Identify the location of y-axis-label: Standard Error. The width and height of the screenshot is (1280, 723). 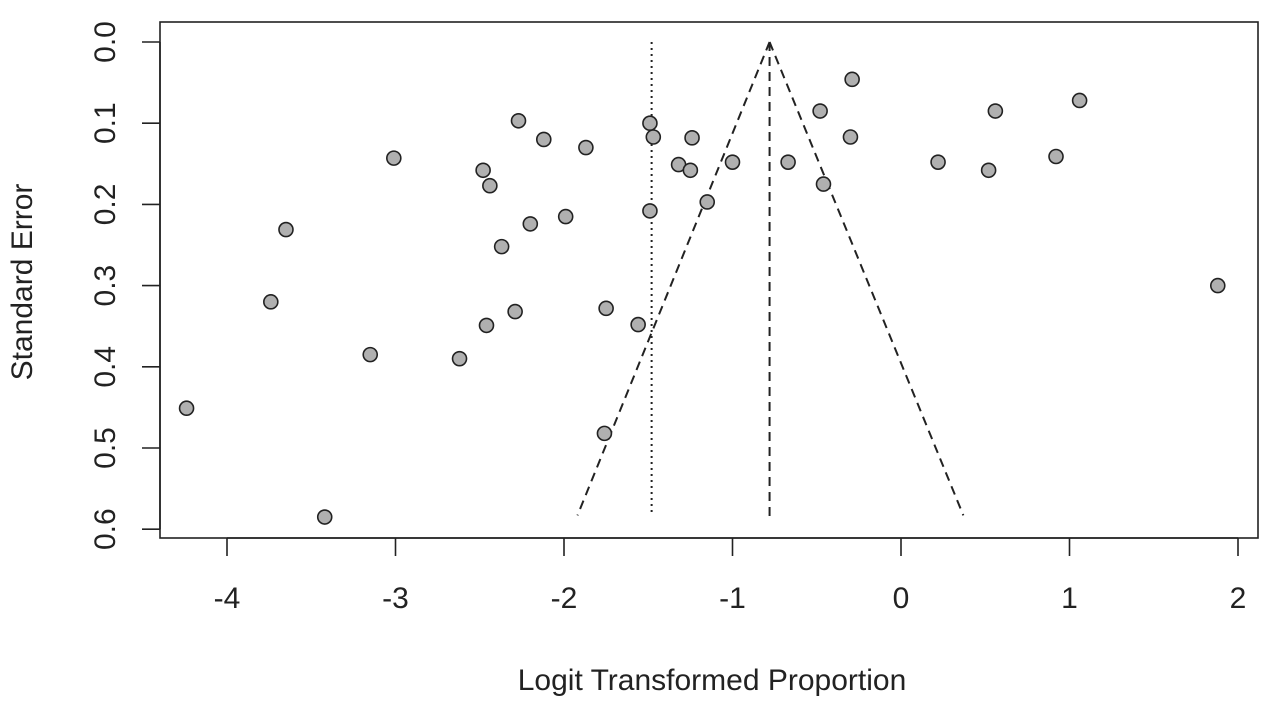
(22, 282).